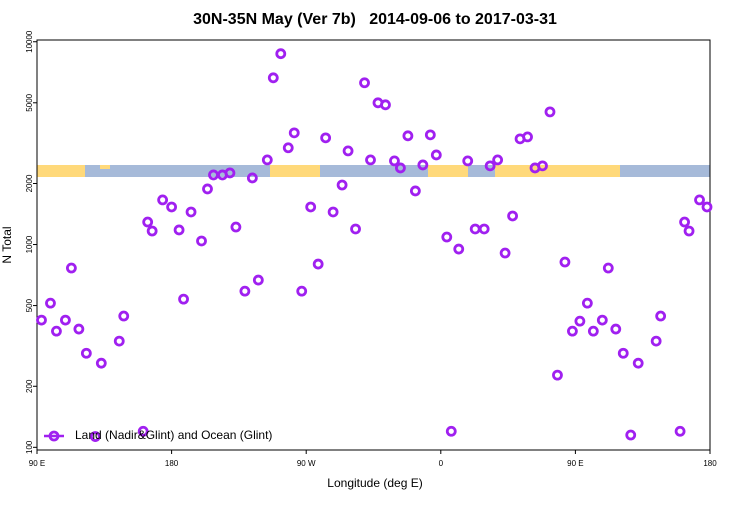 Image resolution: width=750 pixels, height=505 pixels. Describe the element at coordinates (54, 436) in the screenshot. I see `legend-marker` at that location.